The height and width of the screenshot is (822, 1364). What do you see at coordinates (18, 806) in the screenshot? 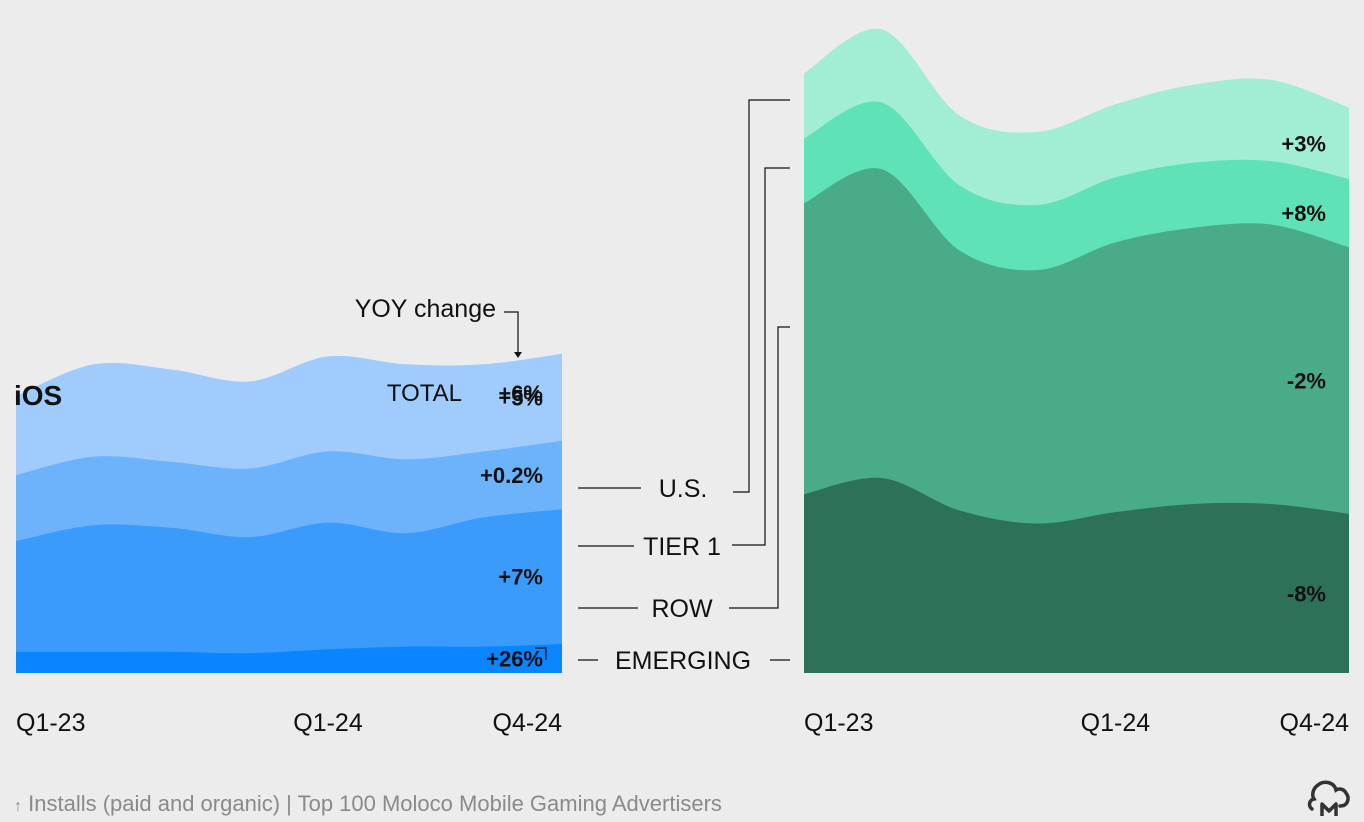
I see `up-arrow-icon: ↑` at bounding box center [18, 806].